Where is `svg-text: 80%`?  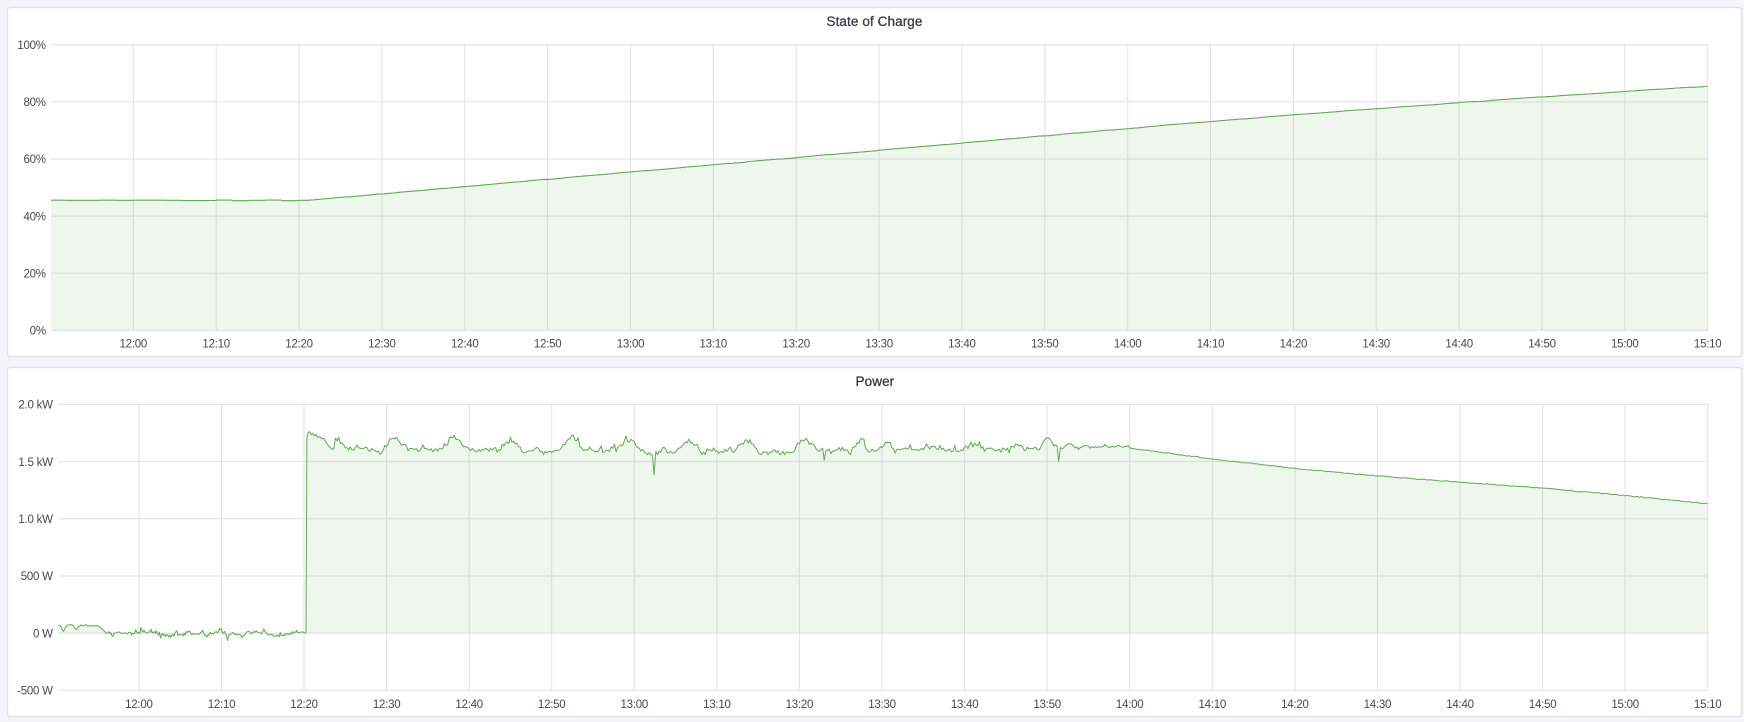 svg-text: 80% is located at coordinates (35, 103).